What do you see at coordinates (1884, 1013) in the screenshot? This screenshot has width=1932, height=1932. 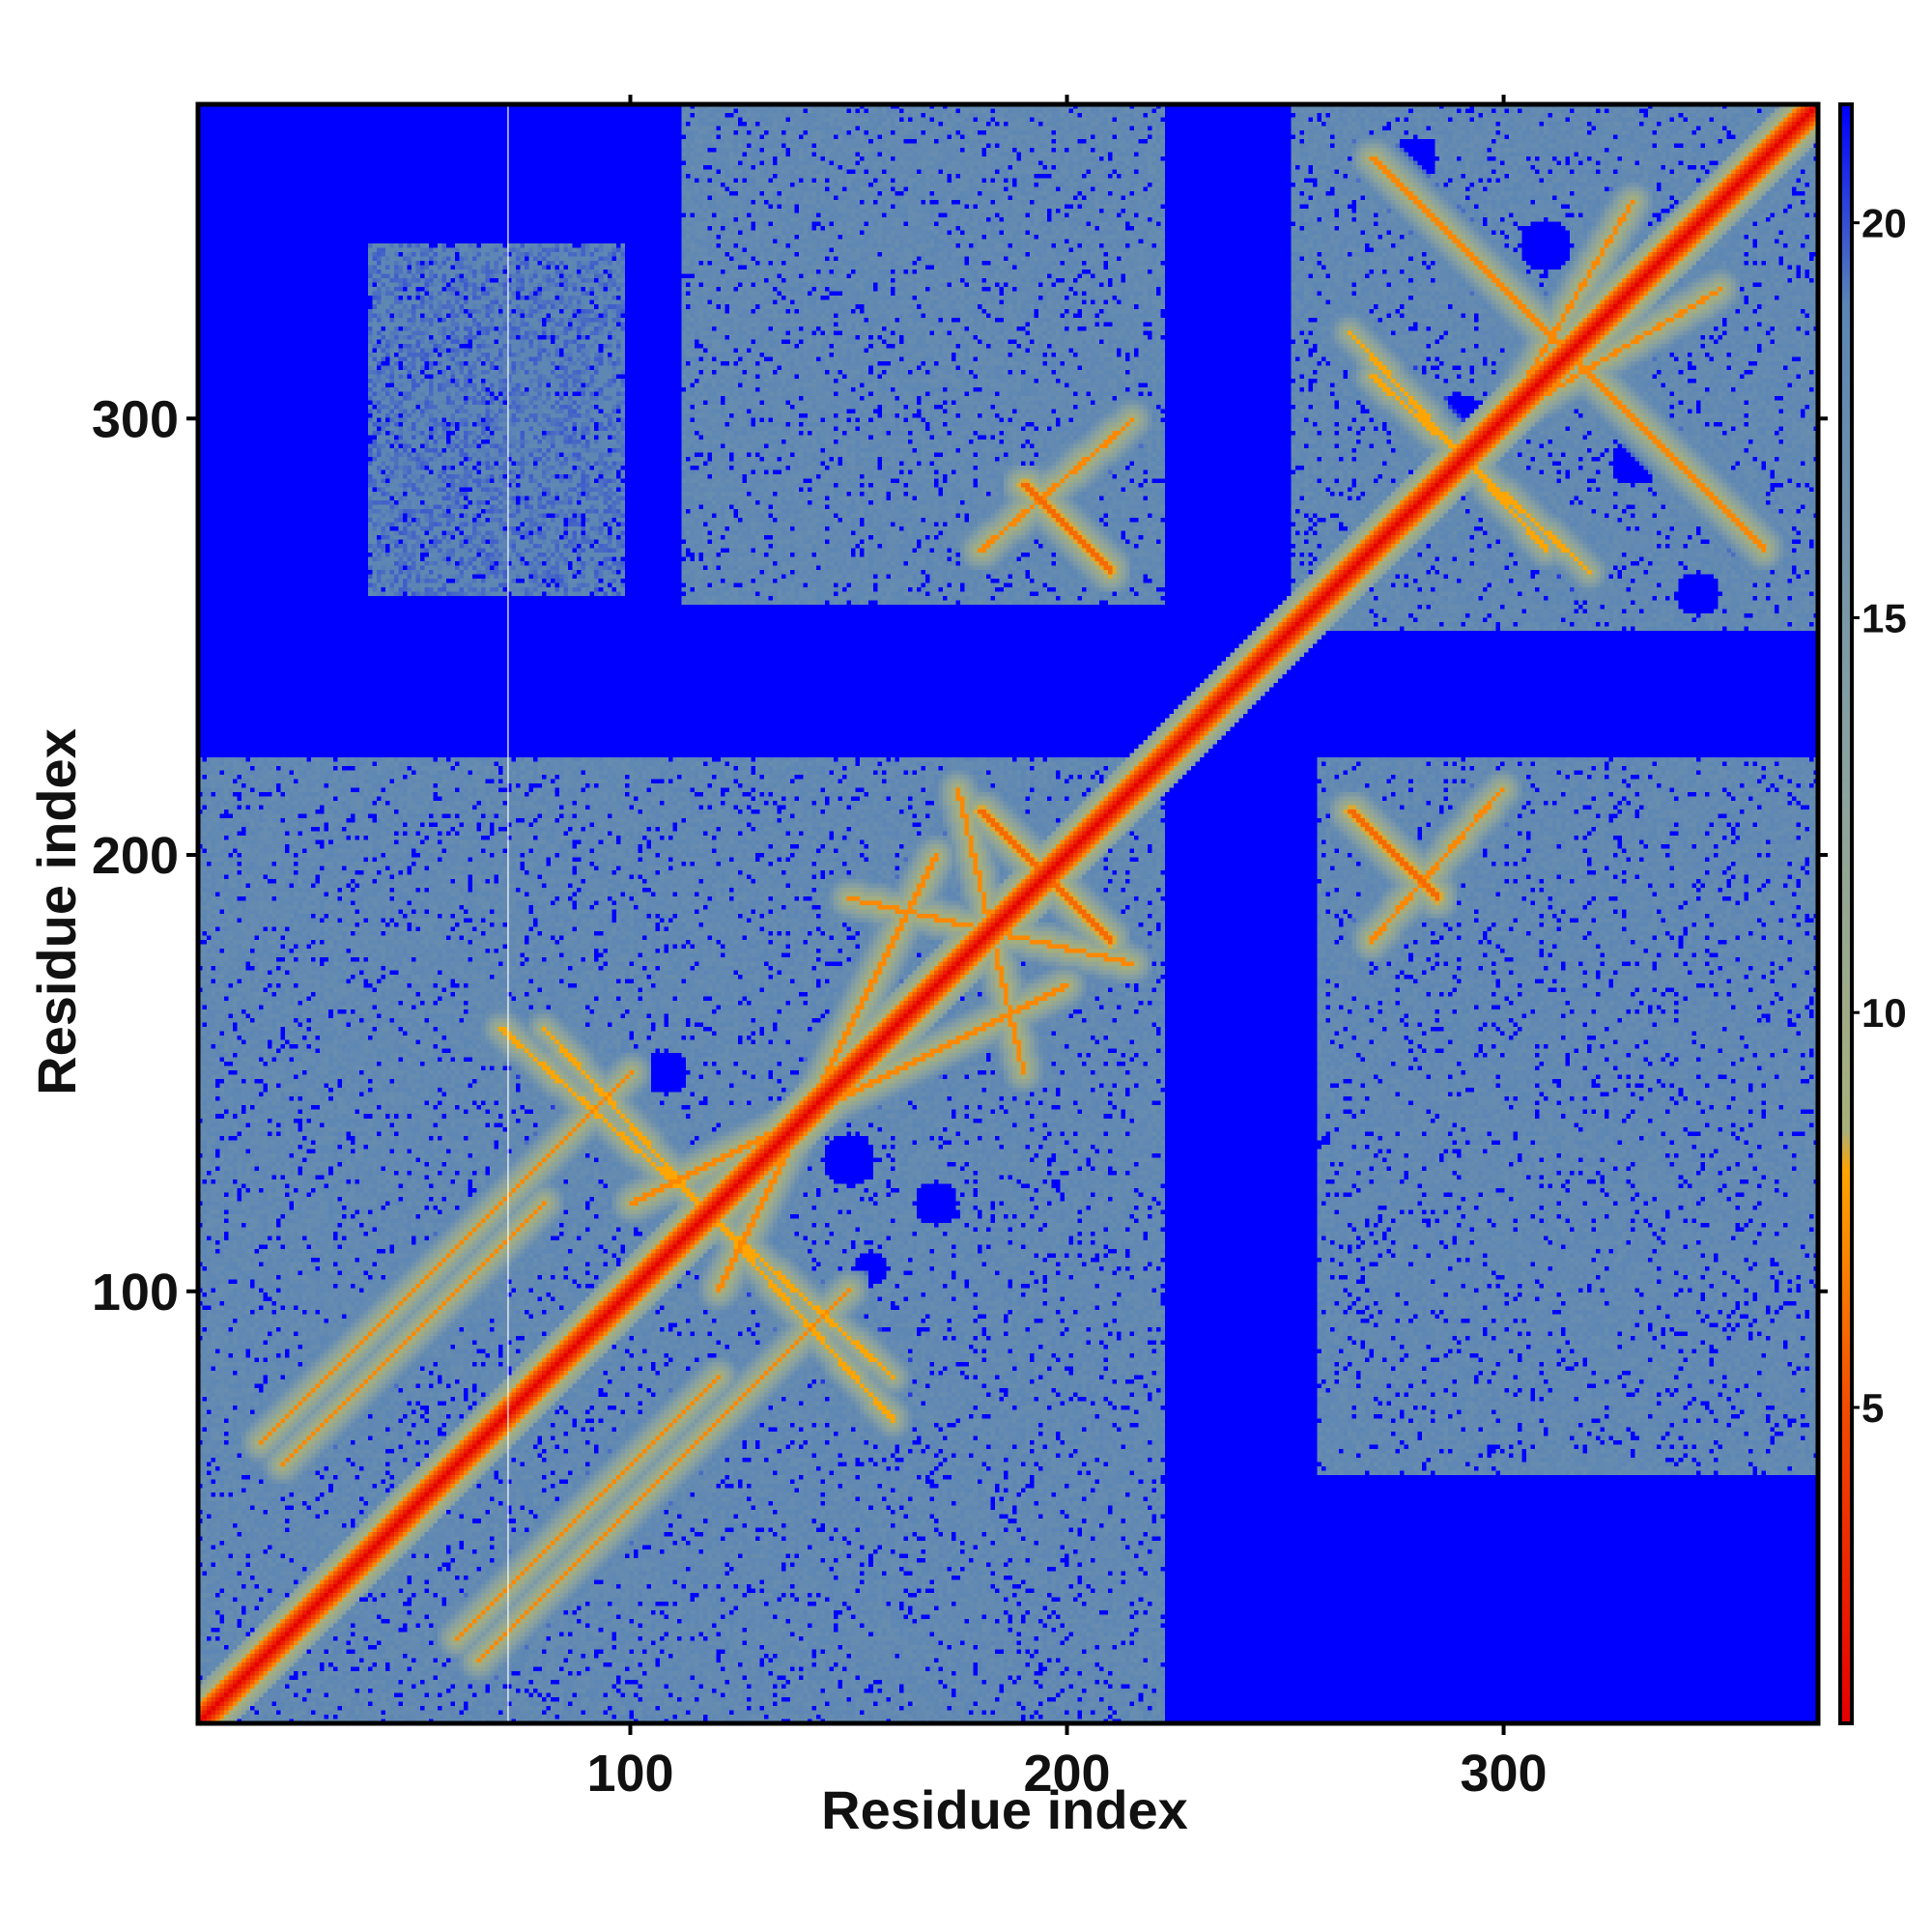 I see `colorbar-tick-label: 10` at bounding box center [1884, 1013].